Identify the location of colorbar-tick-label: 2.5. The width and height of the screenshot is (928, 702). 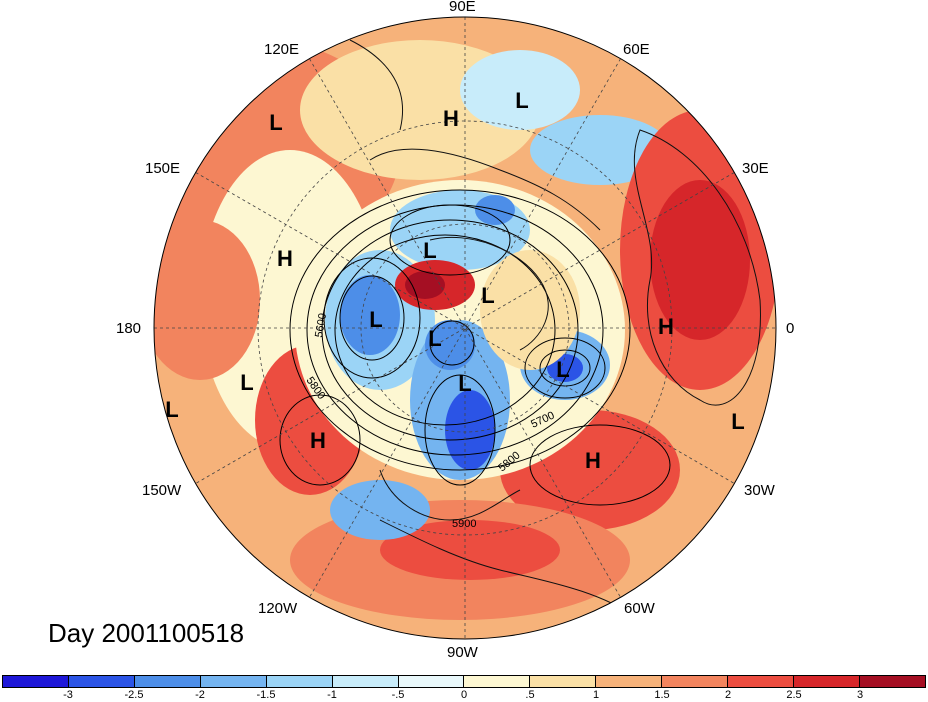
(794, 695).